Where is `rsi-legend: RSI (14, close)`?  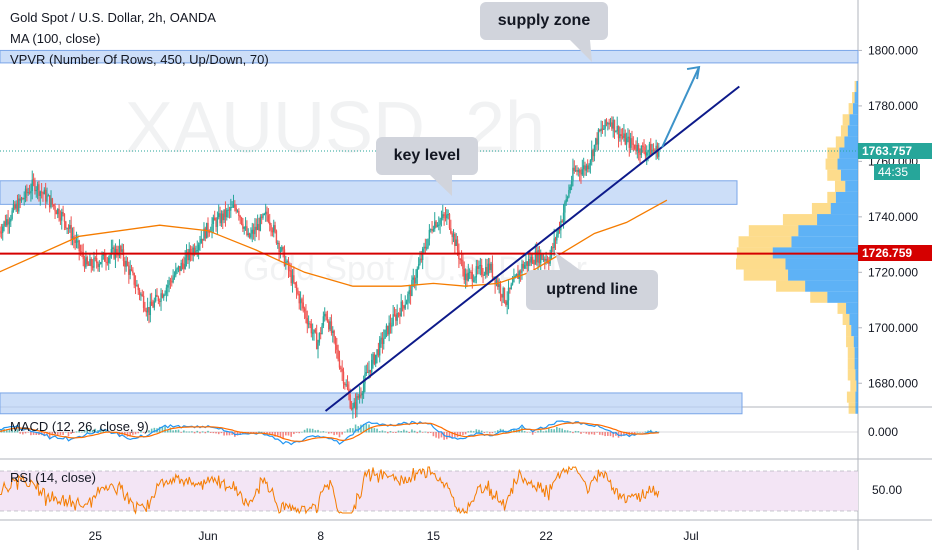
rsi-legend: RSI (14, close) is located at coordinates (53, 477).